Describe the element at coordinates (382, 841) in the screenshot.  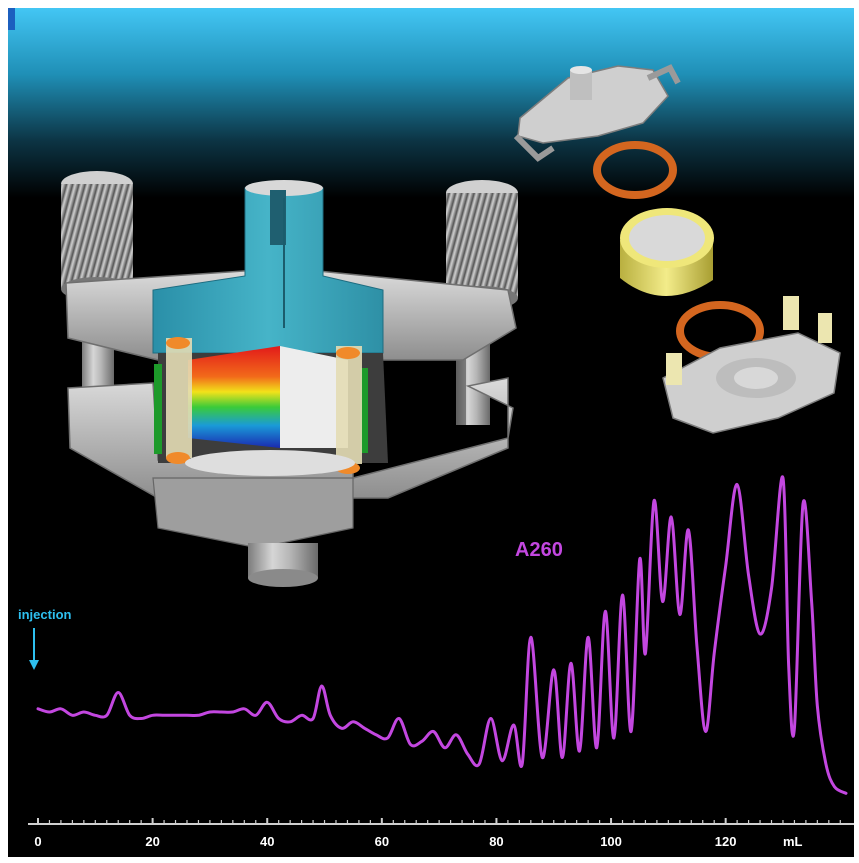
I see `x-tick-label: 60` at that location.